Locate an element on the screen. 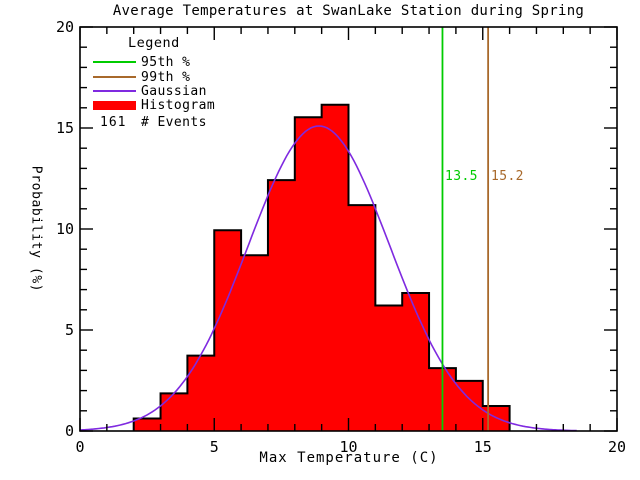 This screenshot has height=480, width=640. legend-item-label: 95th % is located at coordinates (166, 62).